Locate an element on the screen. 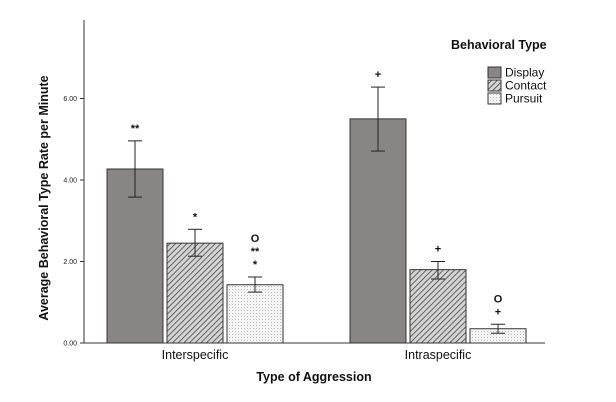 The image size is (616, 402). legend-label-pursuit: Pursuit is located at coordinates (524, 99).